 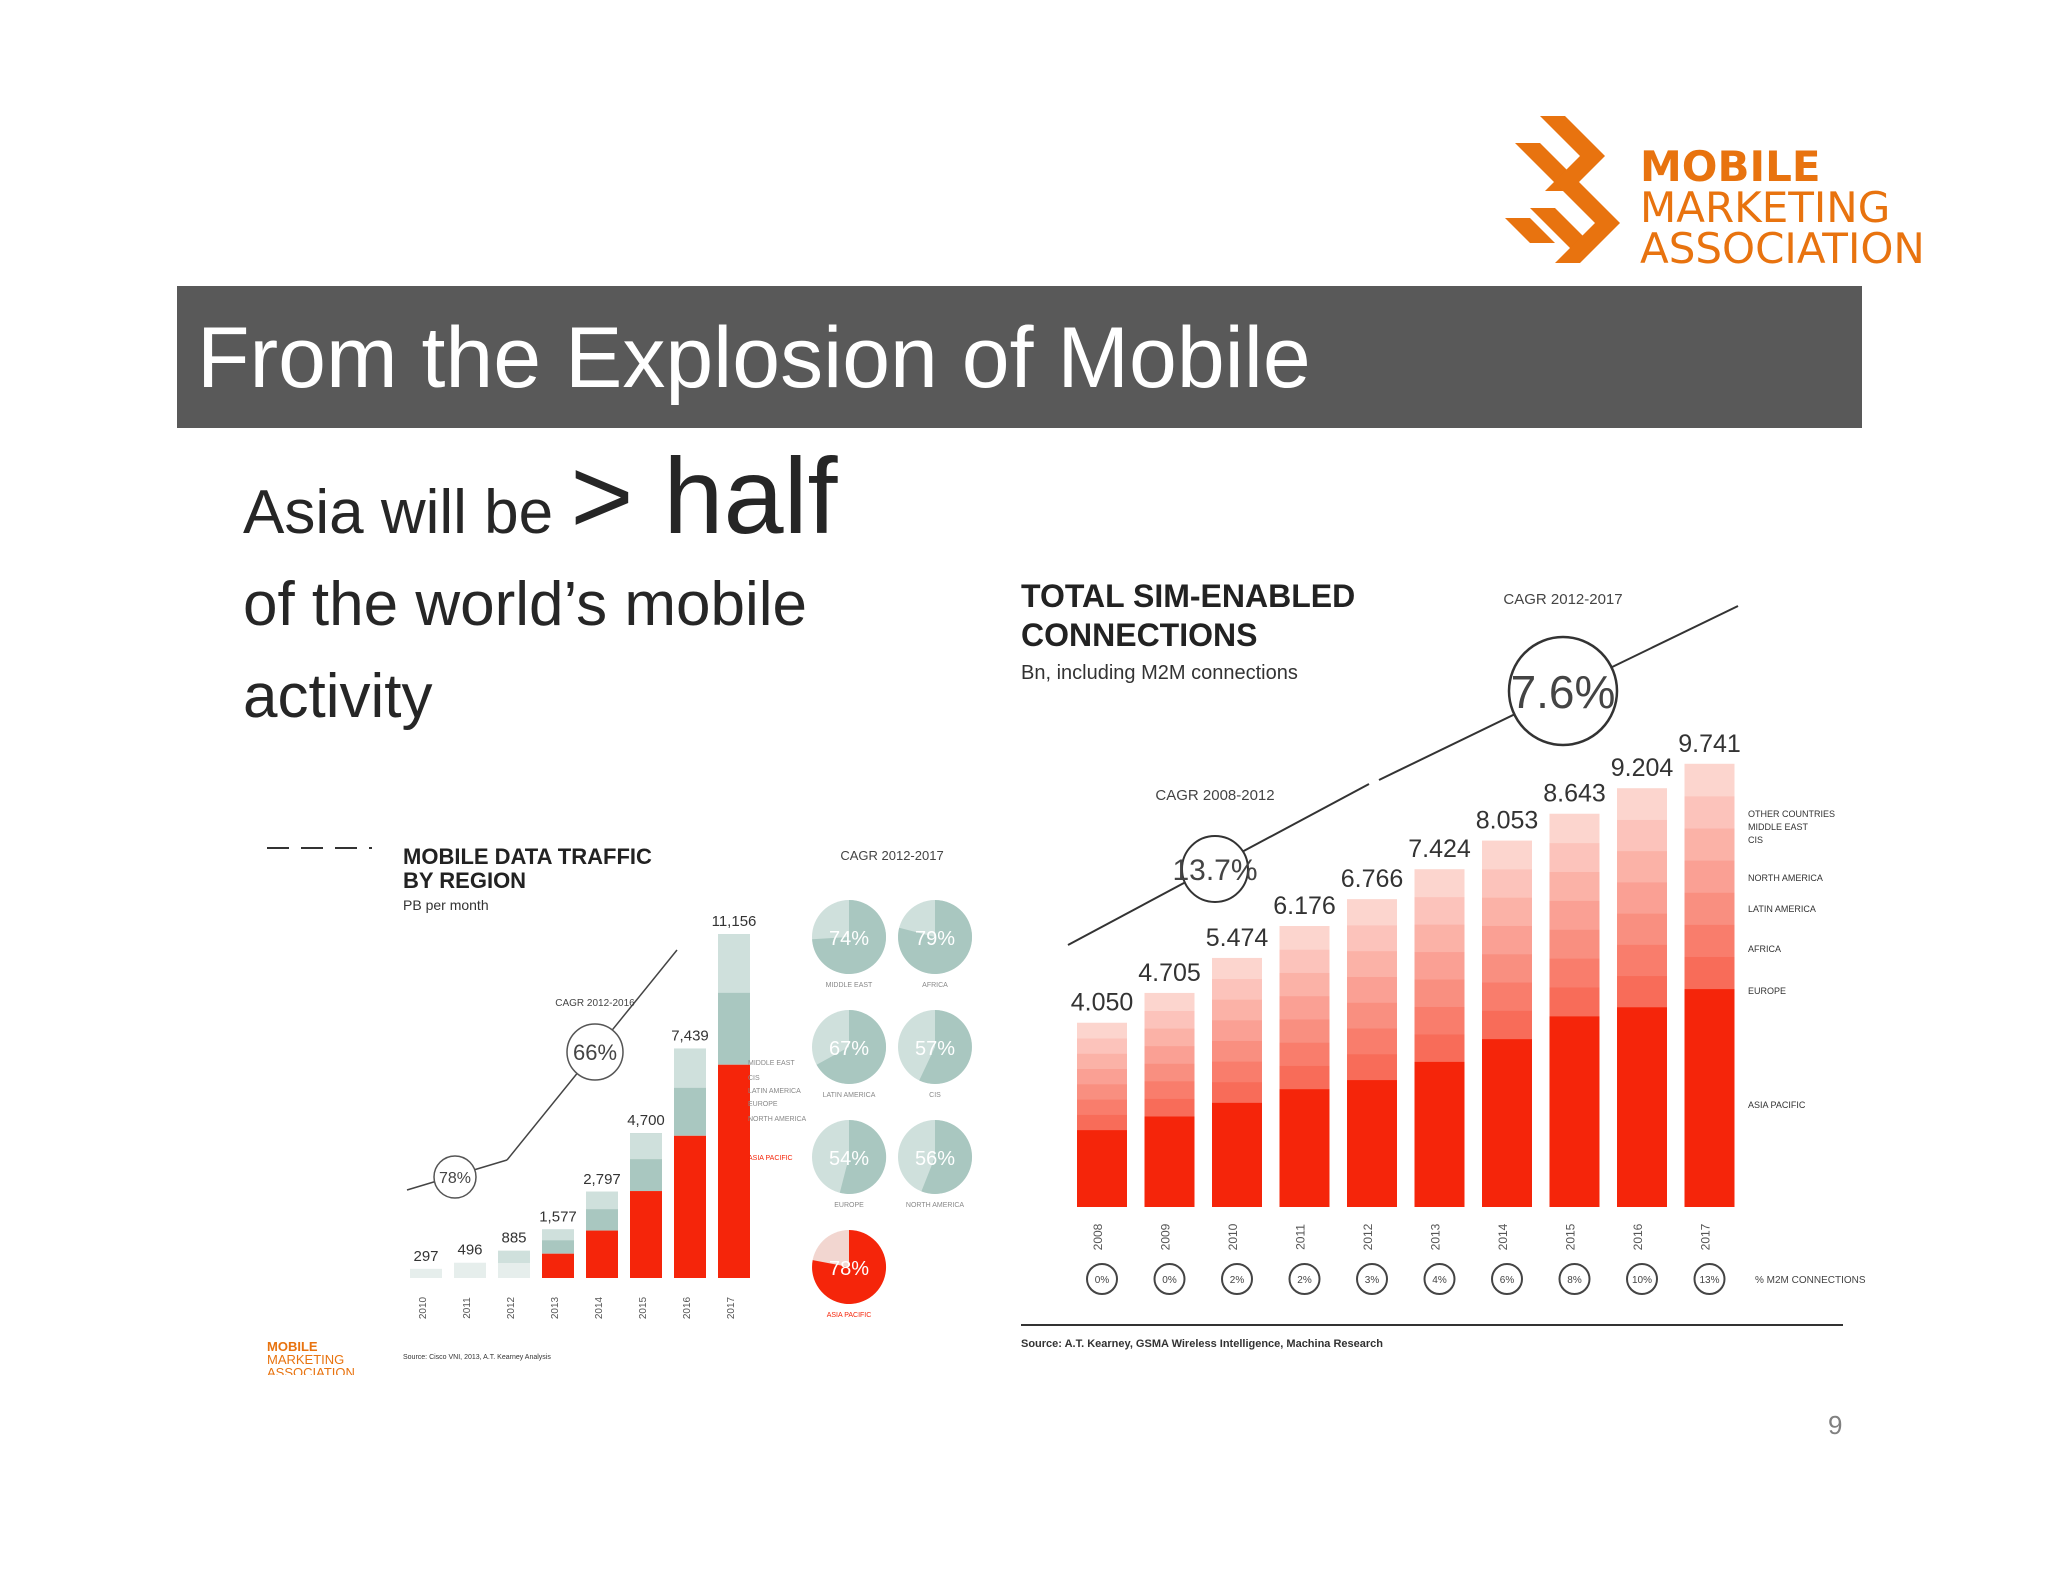 What do you see at coordinates (754, 358) in the screenshot?
I see `slide-title: From the Explosion of Mobile` at bounding box center [754, 358].